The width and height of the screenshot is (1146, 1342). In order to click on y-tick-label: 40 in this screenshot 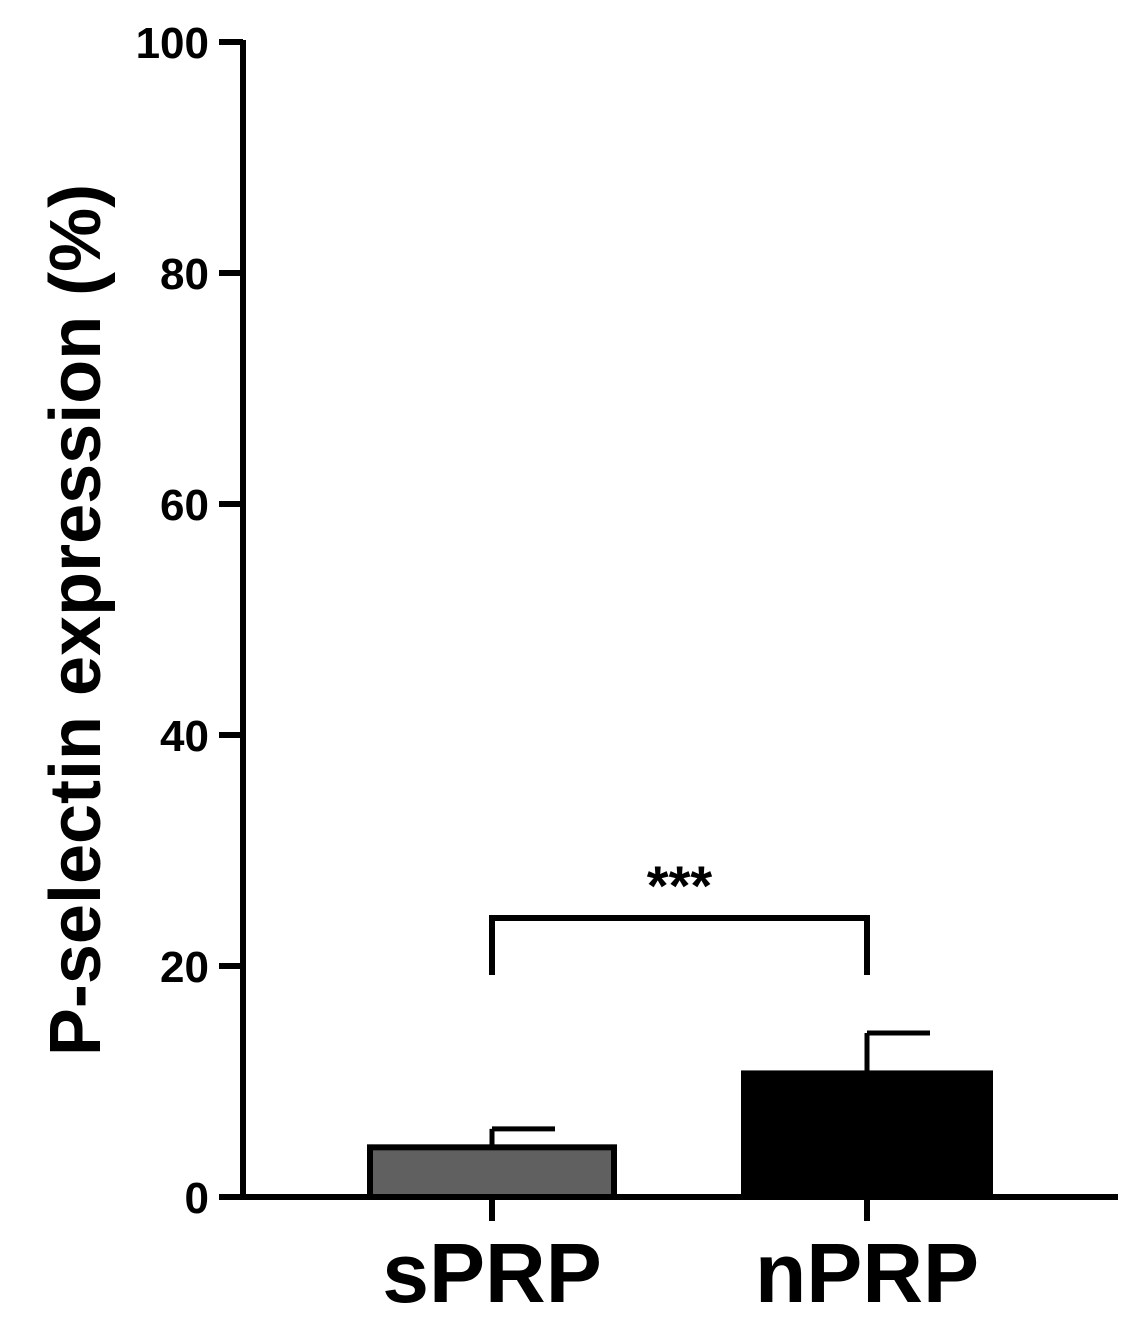, I will do `click(184, 736)`.